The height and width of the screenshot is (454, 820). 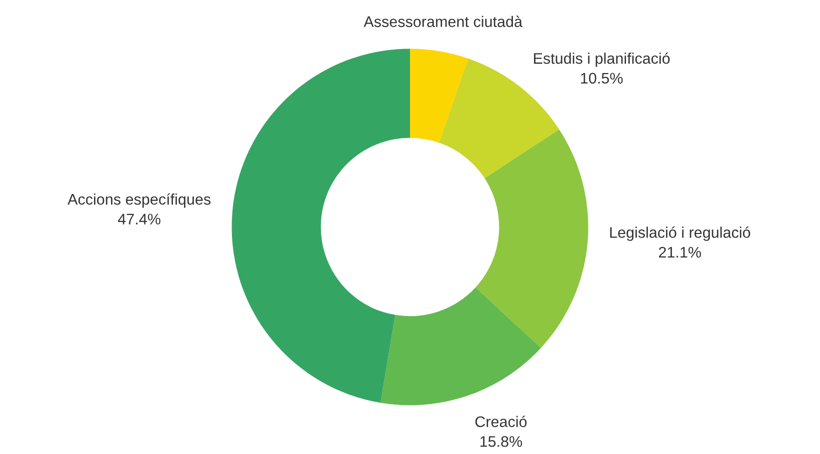 I want to click on data-label: 21.1%, so click(x=679, y=252).